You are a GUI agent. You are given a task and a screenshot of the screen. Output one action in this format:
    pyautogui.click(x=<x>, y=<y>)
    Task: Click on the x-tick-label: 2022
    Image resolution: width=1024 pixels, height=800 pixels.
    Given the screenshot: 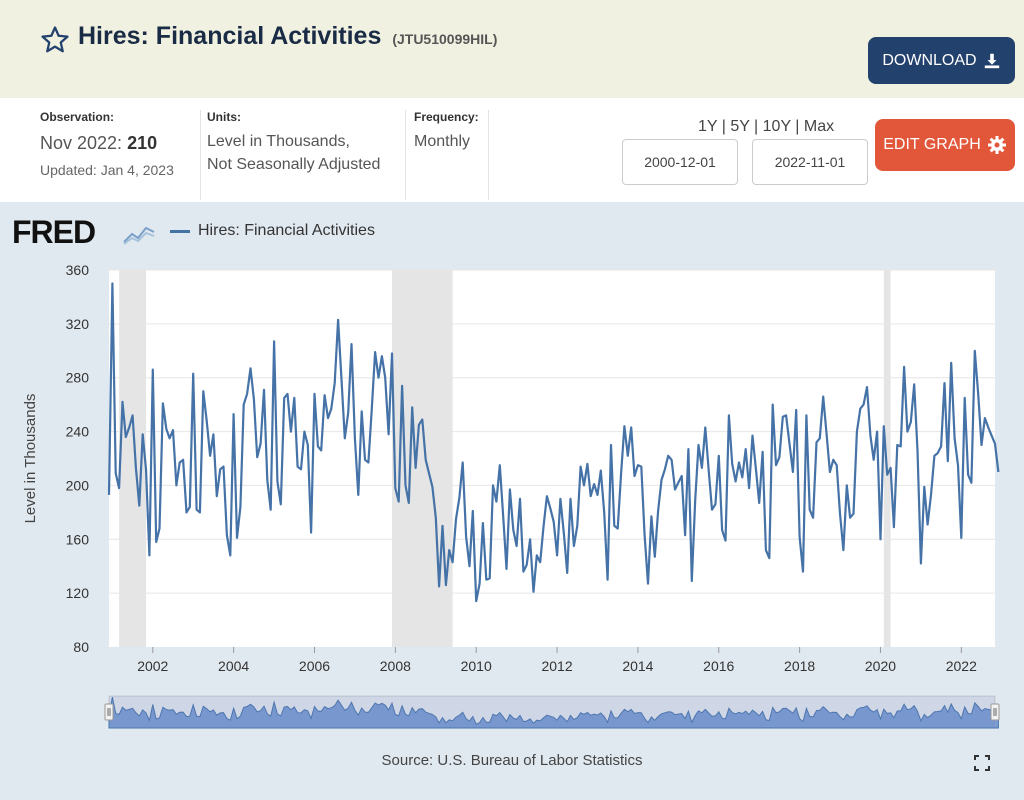 What is the action you would take?
    pyautogui.click(x=961, y=666)
    